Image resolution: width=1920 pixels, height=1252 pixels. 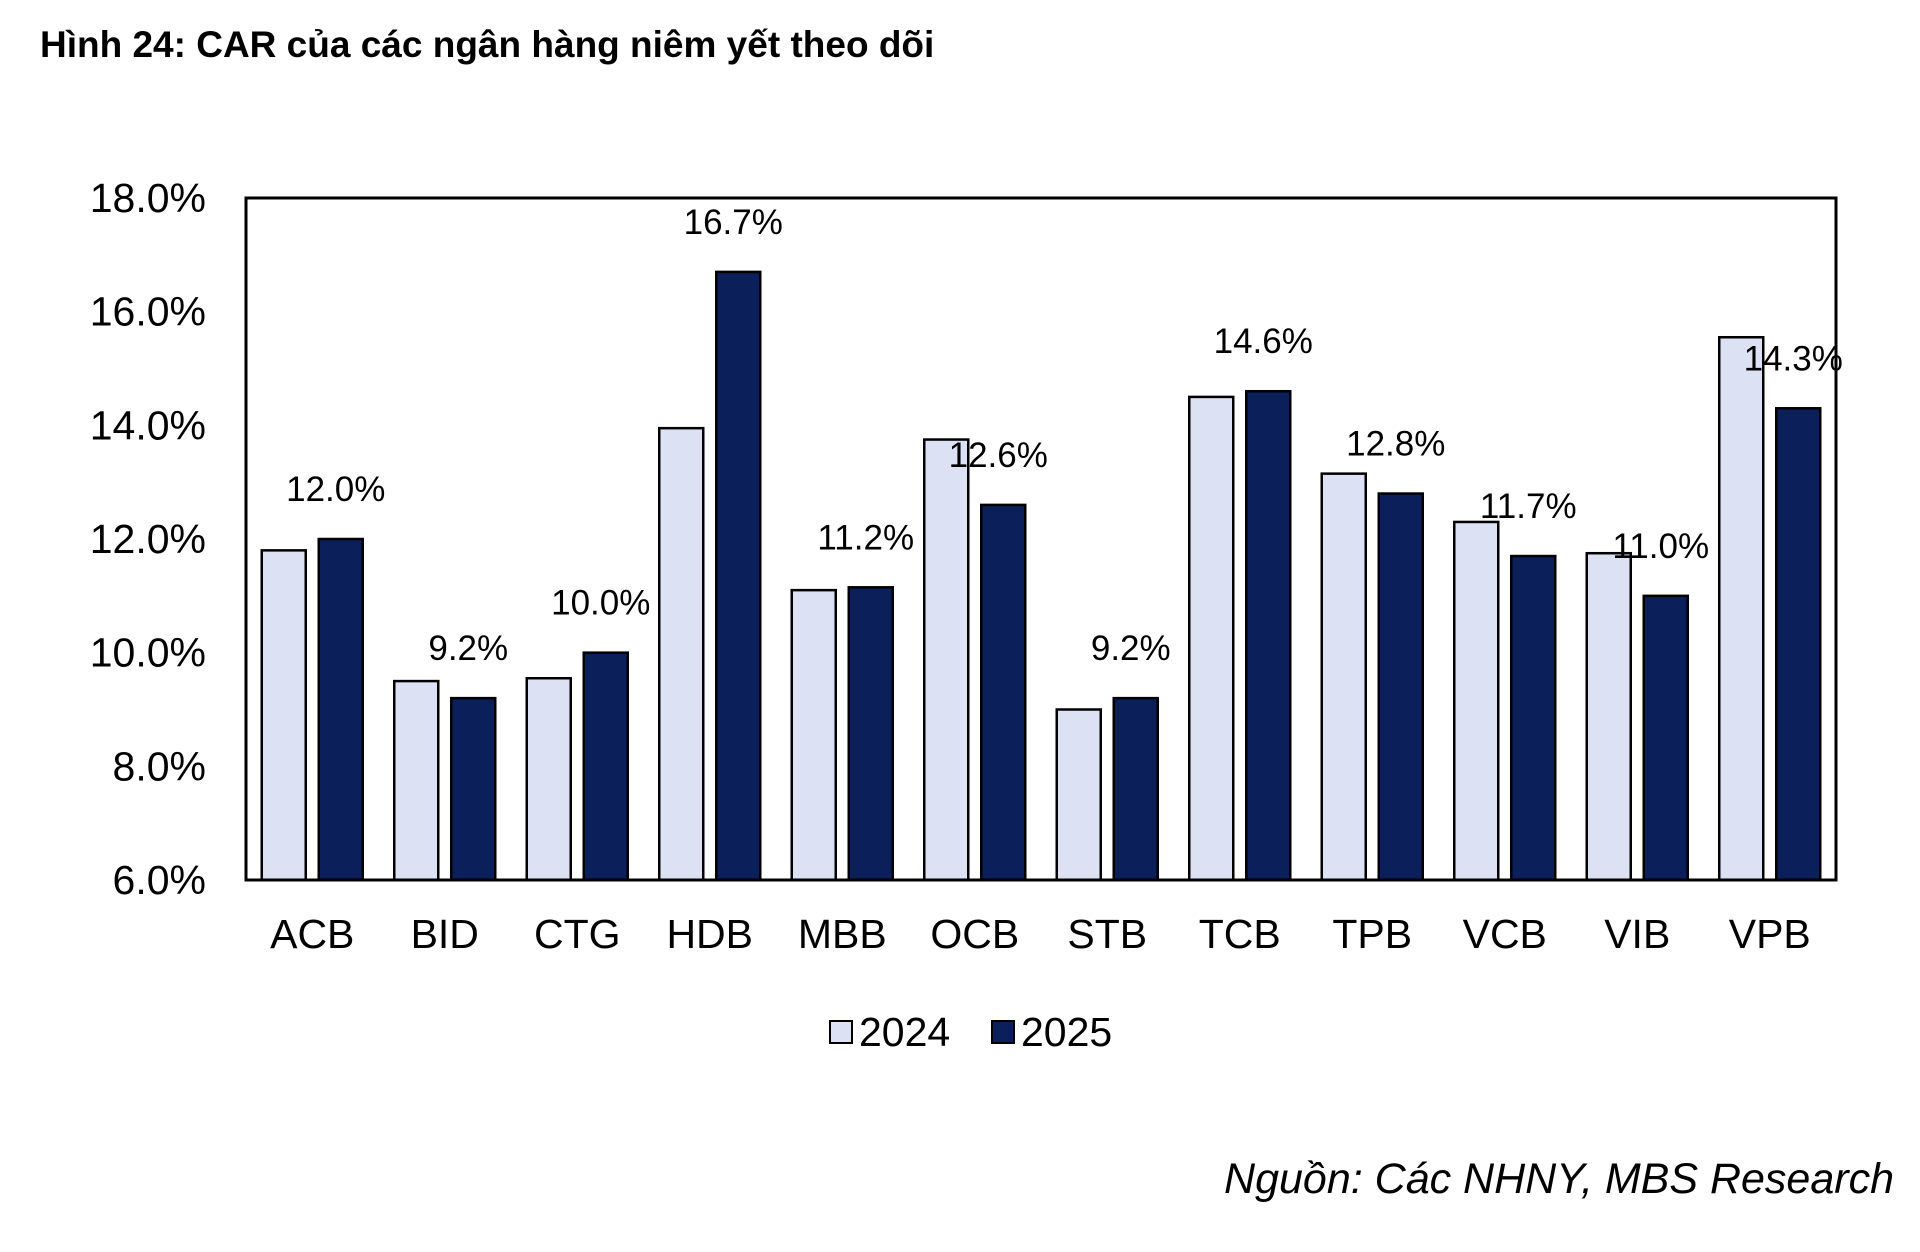 What do you see at coordinates (1660, 546) in the screenshot?
I see `data-label: 11.0%` at bounding box center [1660, 546].